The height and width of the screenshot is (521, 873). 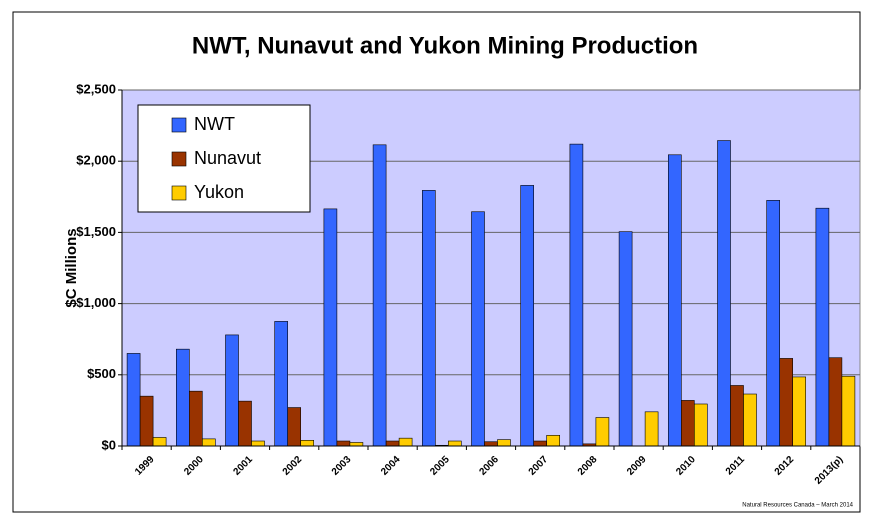 I want to click on y-axis-label: $C Millions, so click(x=71, y=267).